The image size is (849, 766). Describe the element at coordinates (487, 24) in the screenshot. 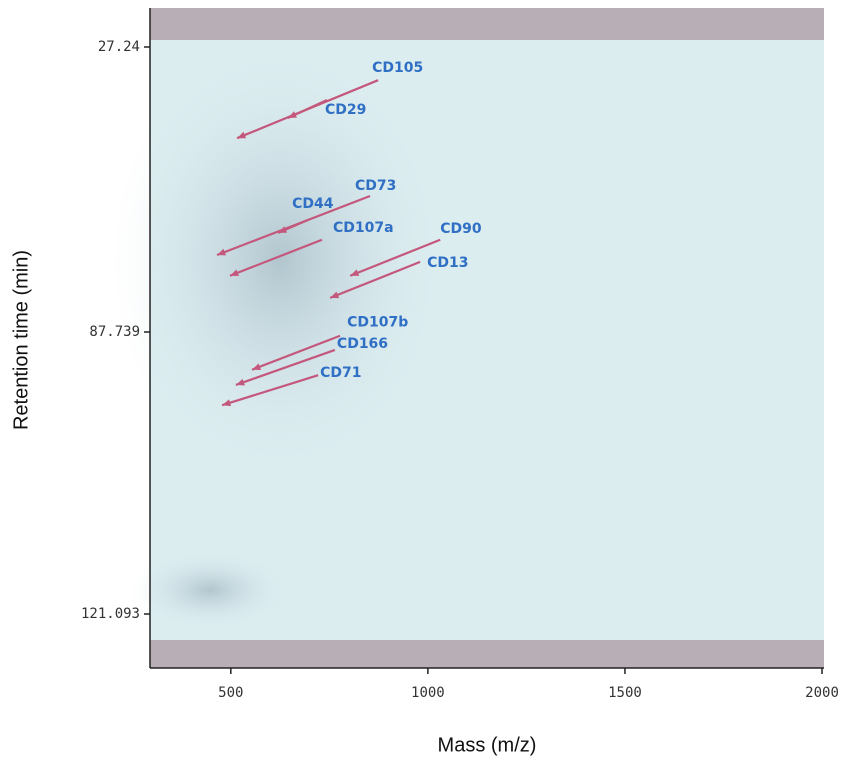

I see `top-band` at that location.